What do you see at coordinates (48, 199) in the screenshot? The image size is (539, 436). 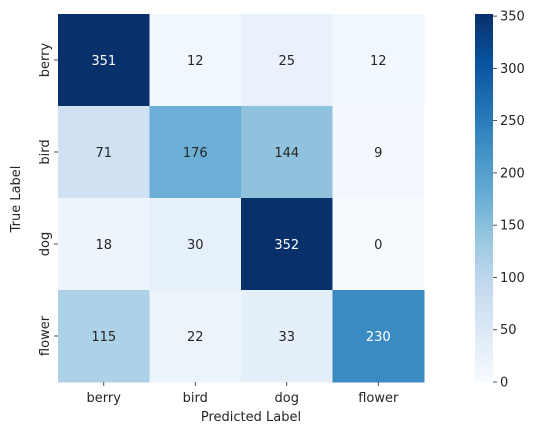 I see `y-axis-ticks: berry bird dog flower` at bounding box center [48, 199].